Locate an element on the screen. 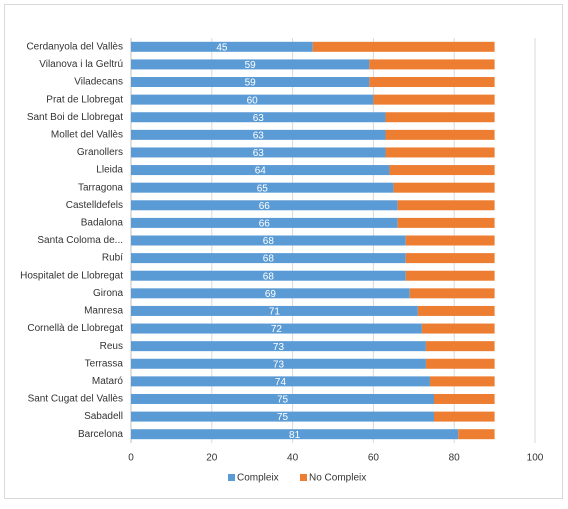 This screenshot has height=509, width=568. x-tick-label: 0 is located at coordinates (131, 458).